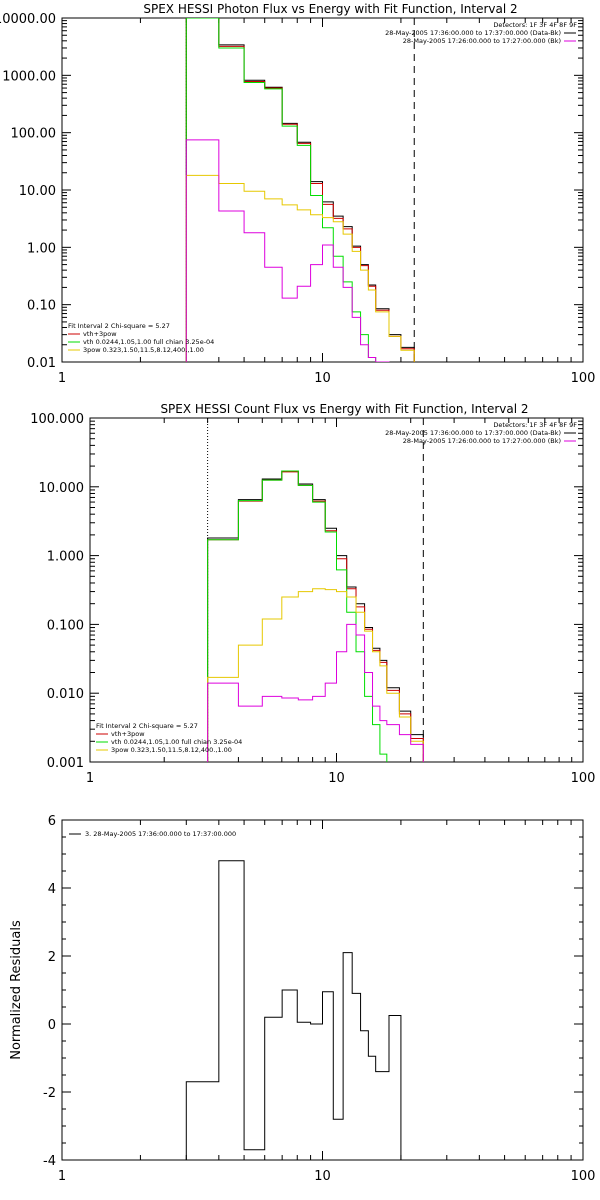 Image resolution: width=600 pixels, height=1200 pixels. Describe the element at coordinates (41, 248) in the screenshot. I see `y-tick-label: 1.00` at that location.